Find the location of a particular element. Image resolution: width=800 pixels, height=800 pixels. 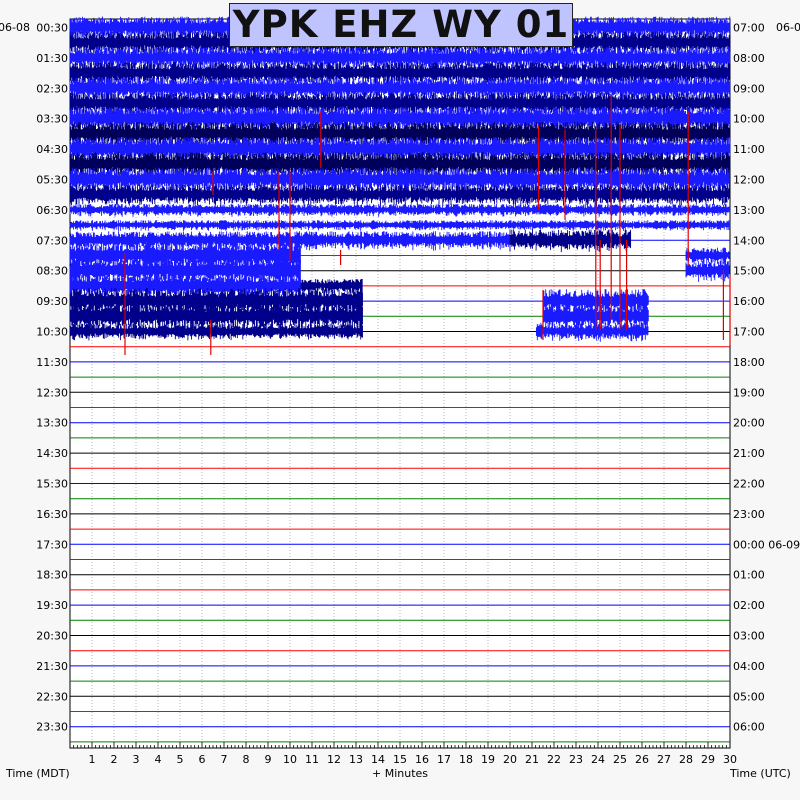

x-tick-label: 23 is located at coordinates (576, 759).